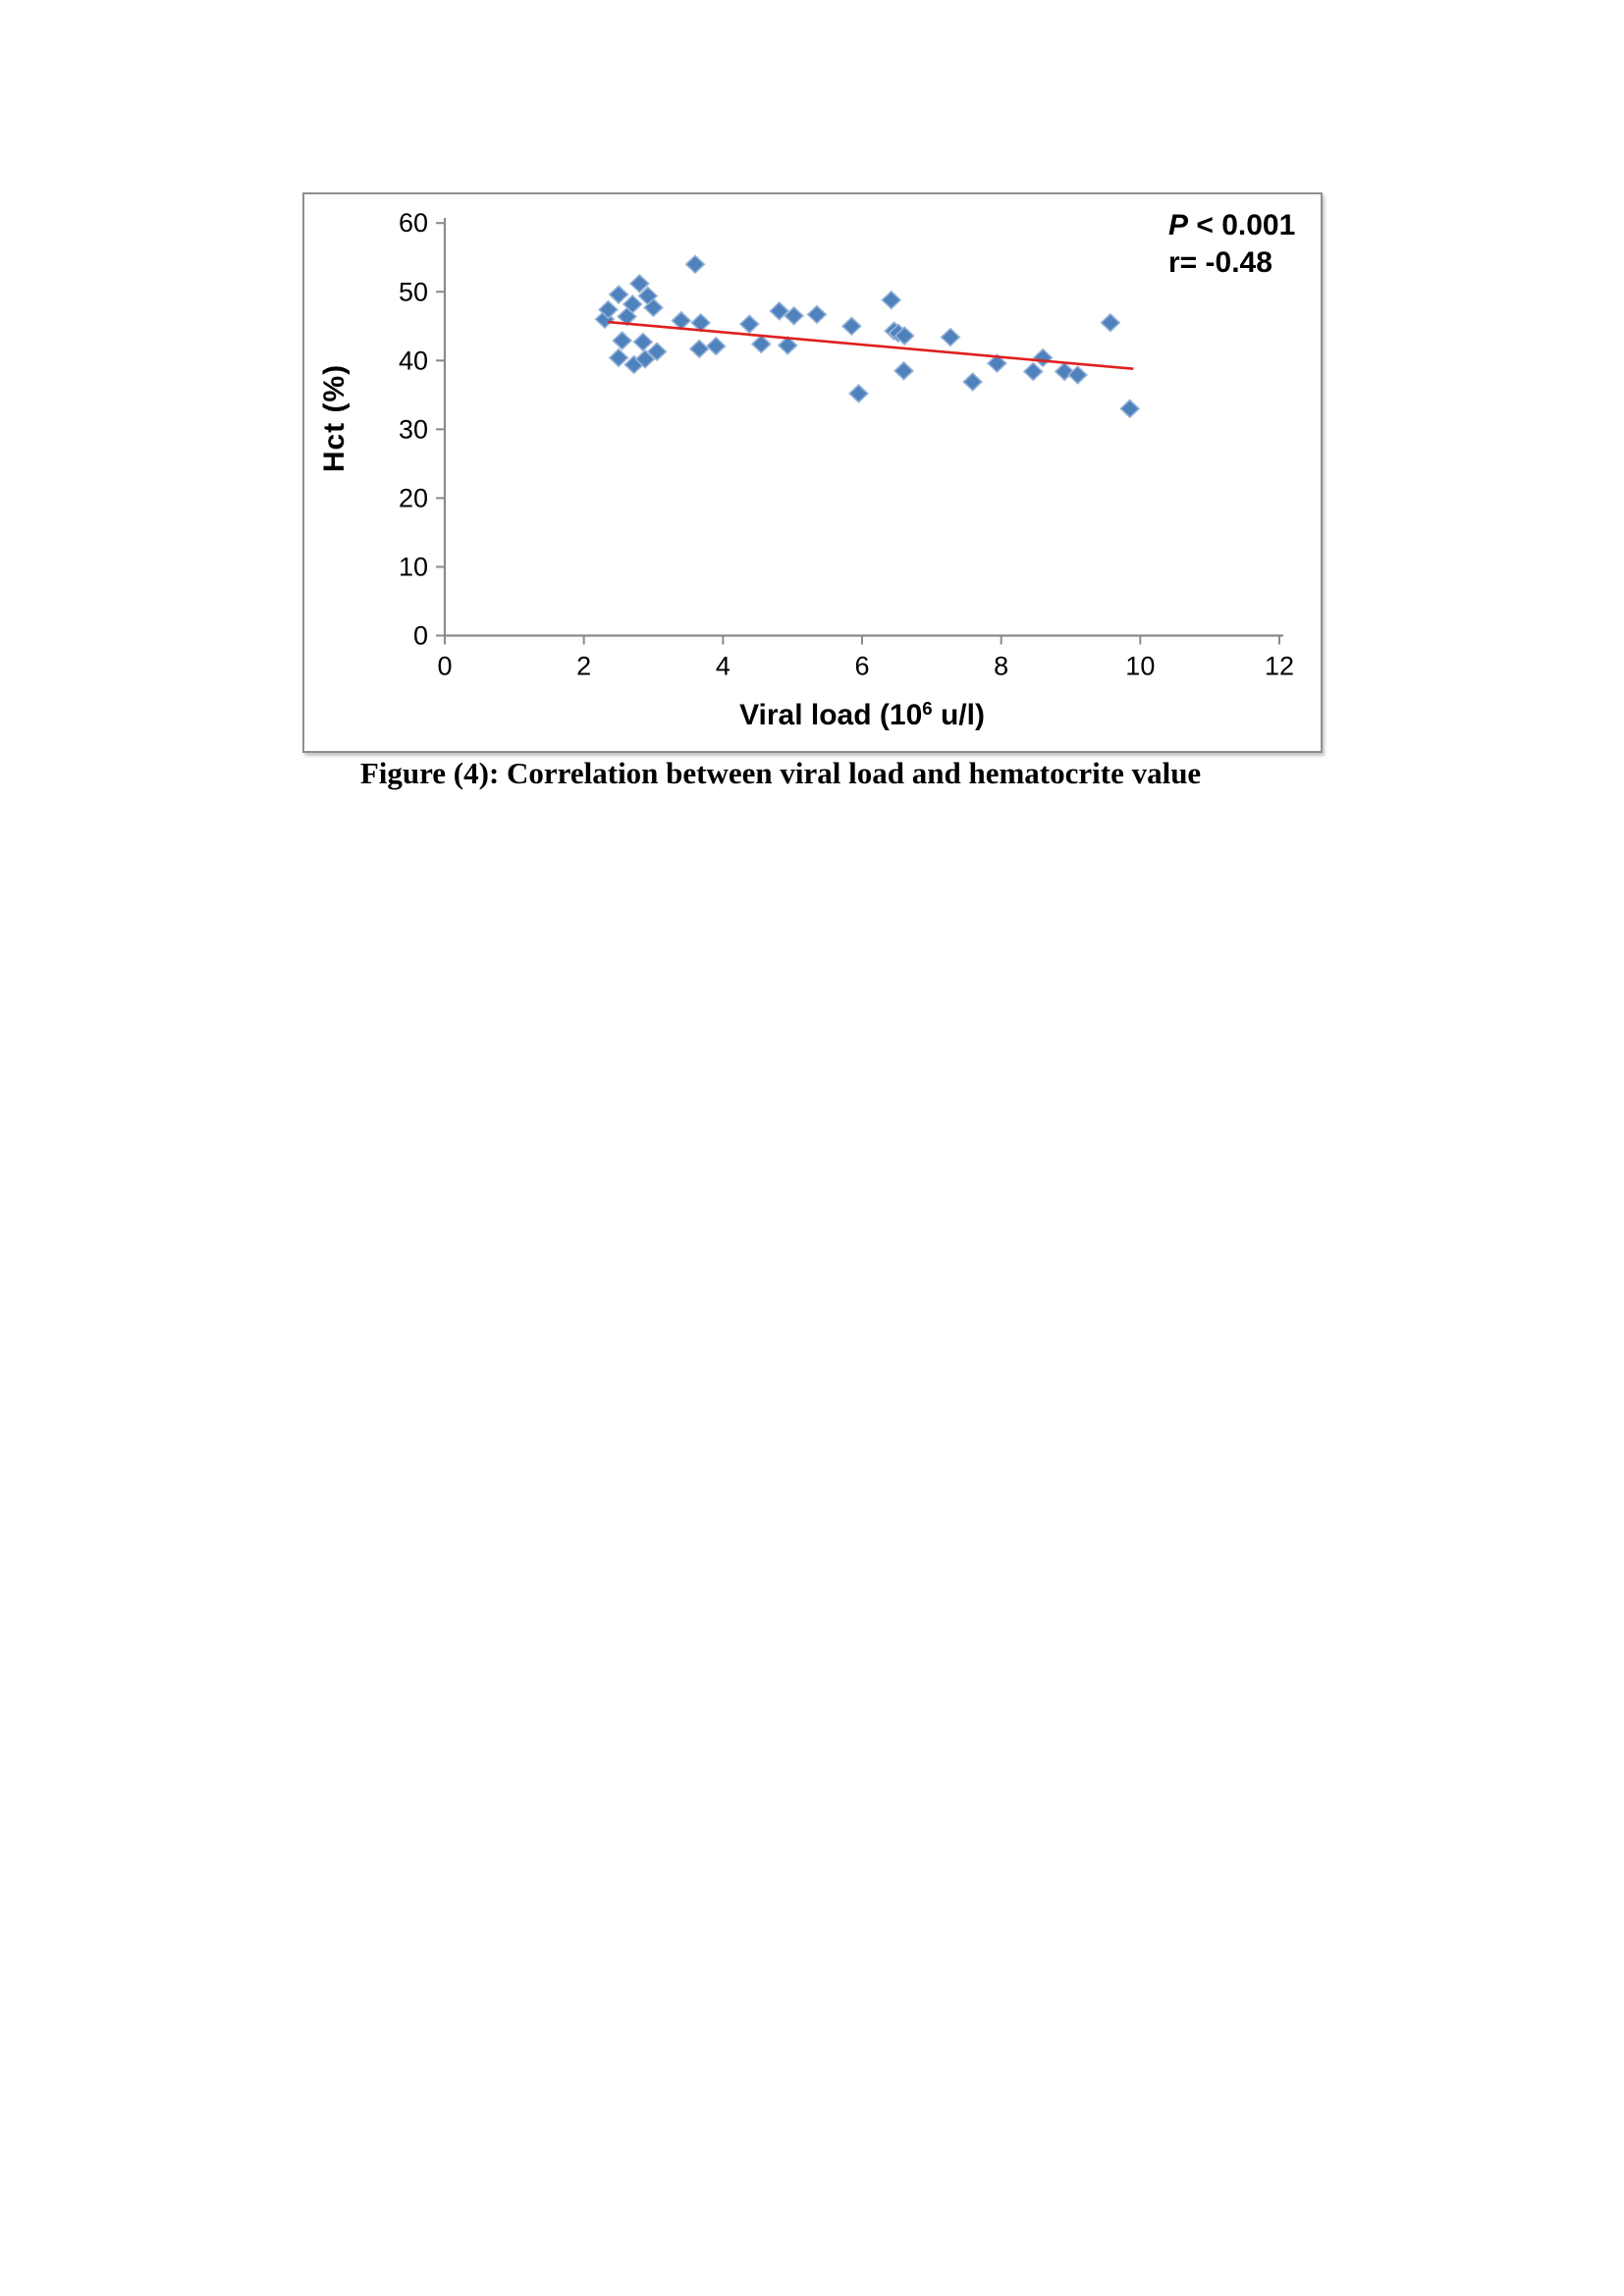 The image size is (1624, 2296). I want to click on x-axis-title-text: Viral load (10, so click(831, 715).